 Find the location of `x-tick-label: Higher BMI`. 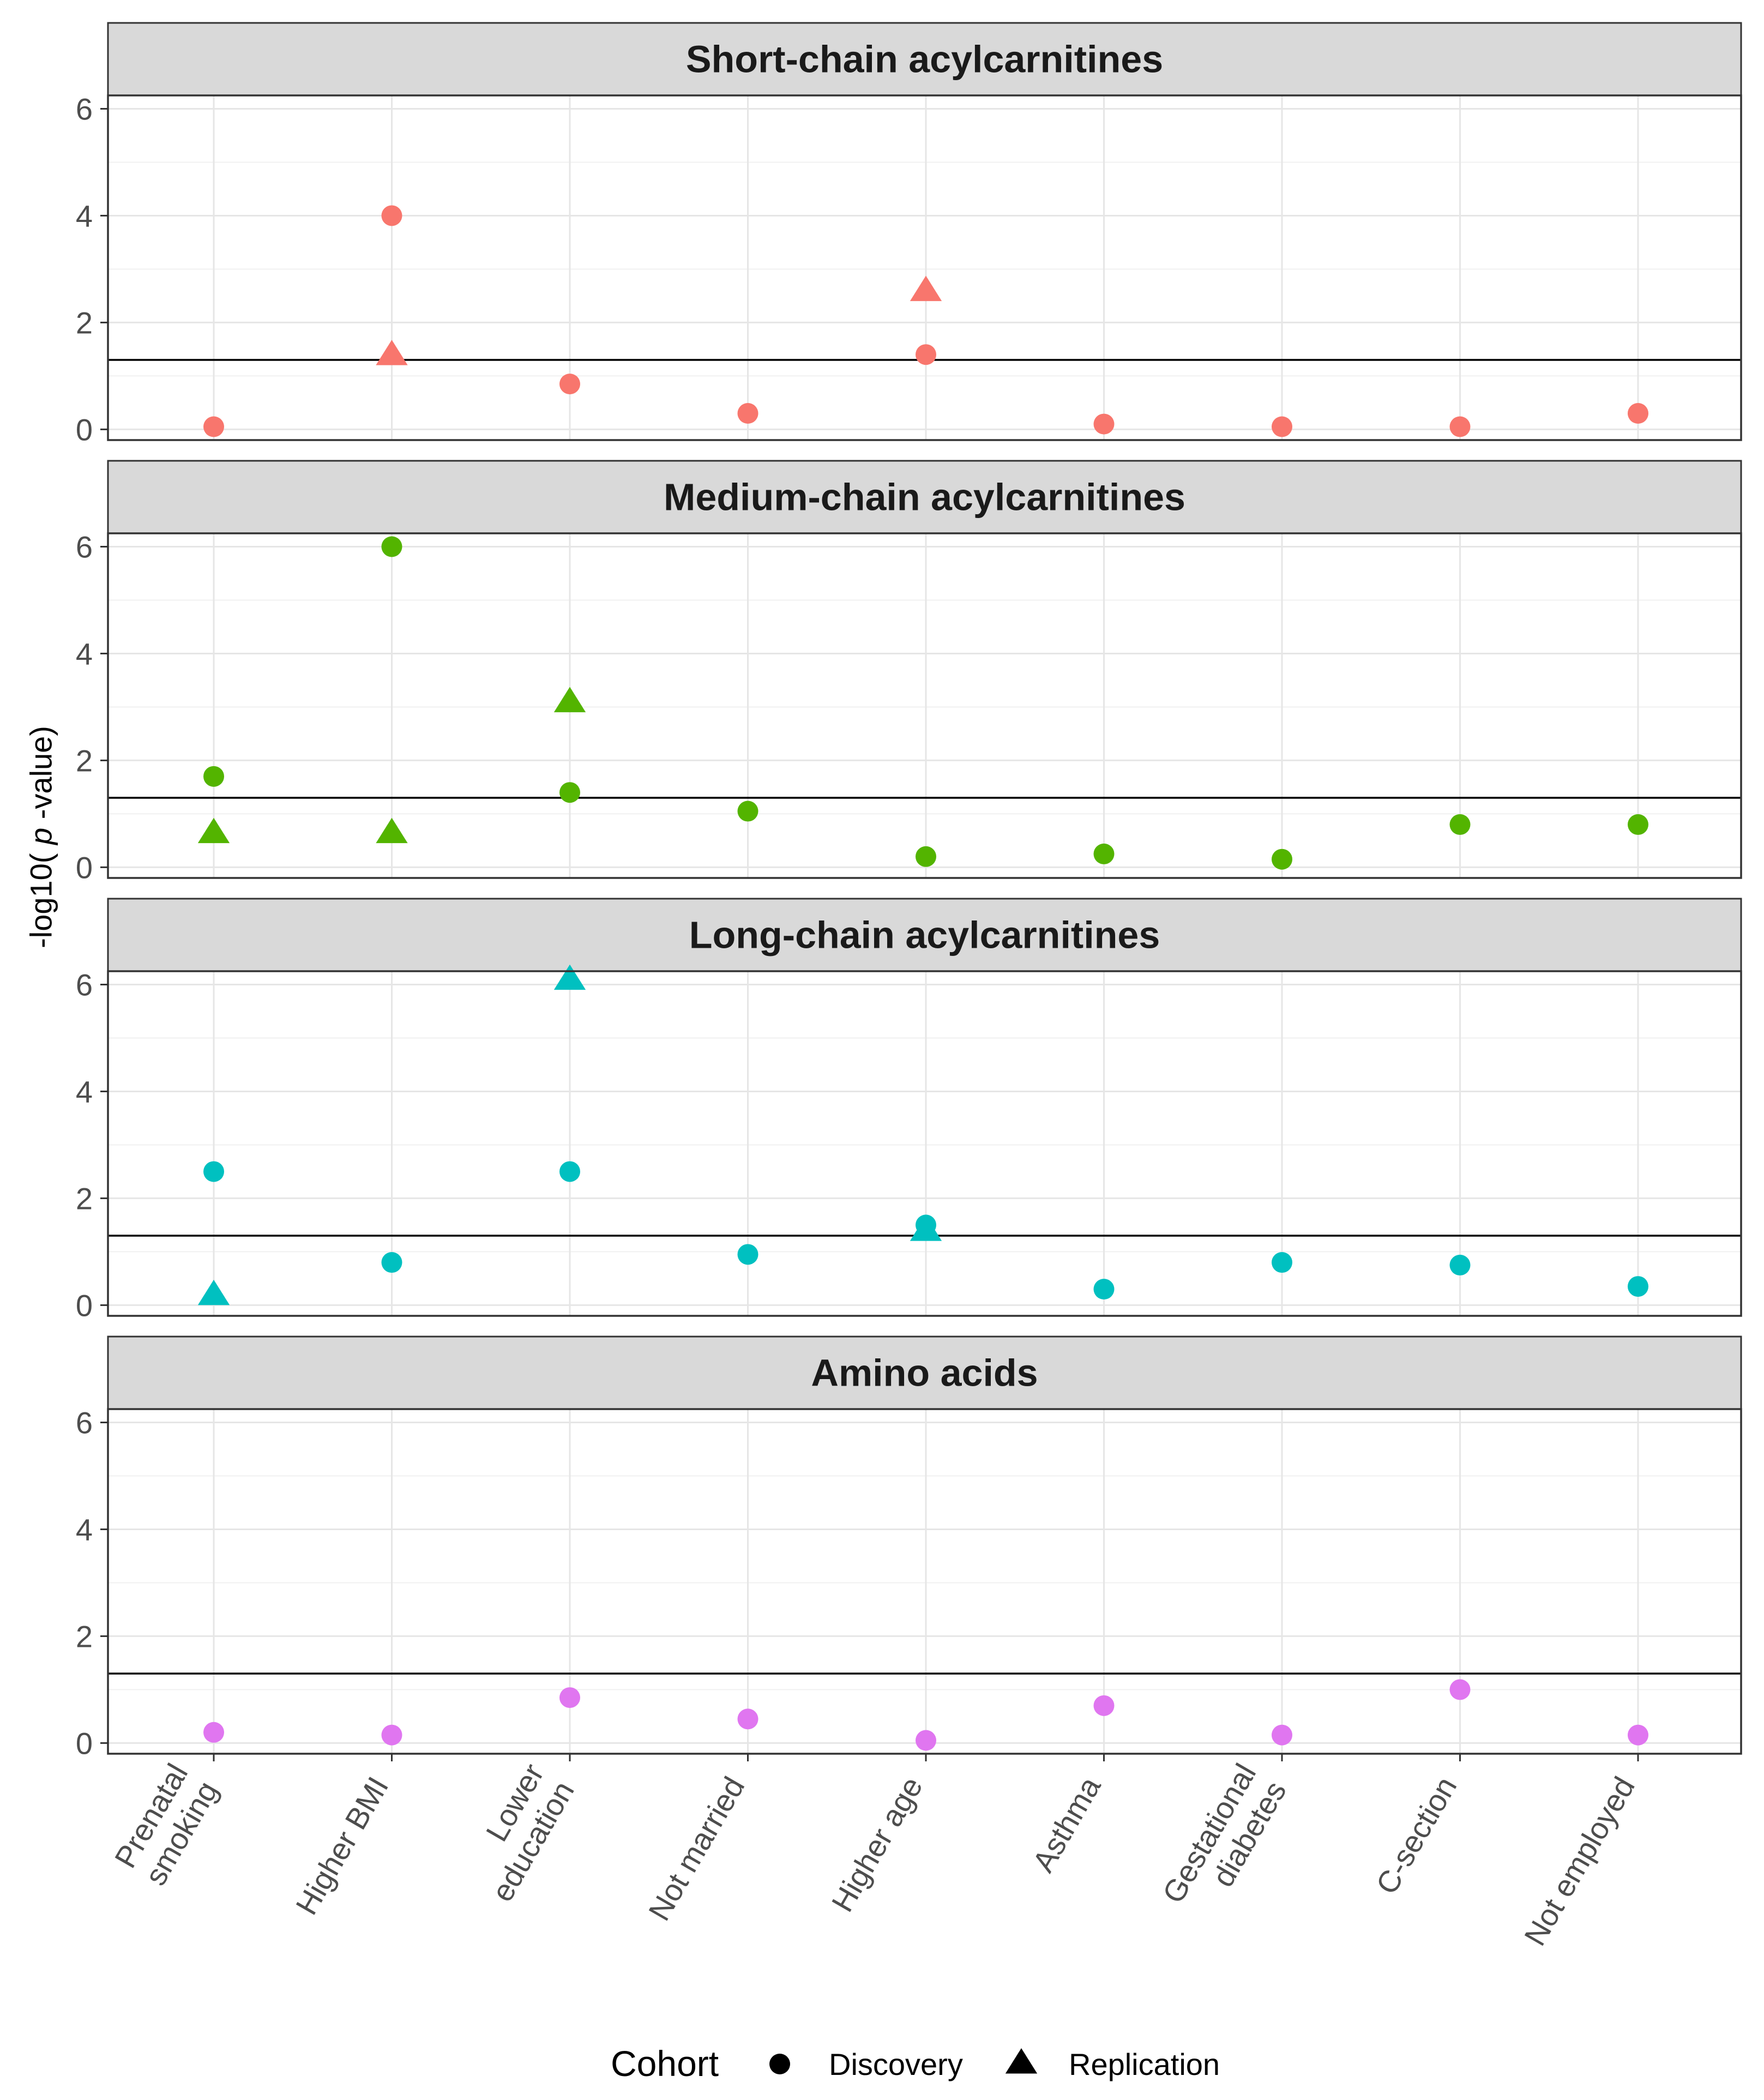

x-tick-label: Higher BMI is located at coordinates (342, 1846).